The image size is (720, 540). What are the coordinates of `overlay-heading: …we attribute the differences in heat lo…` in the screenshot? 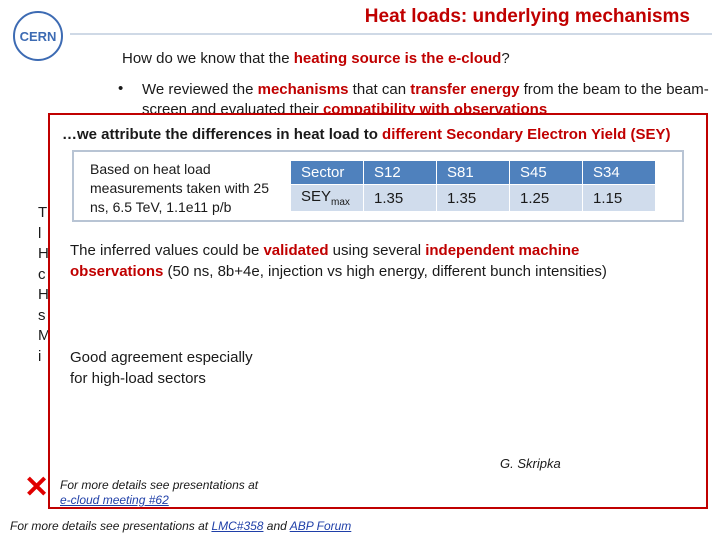 It's located at (366, 134).